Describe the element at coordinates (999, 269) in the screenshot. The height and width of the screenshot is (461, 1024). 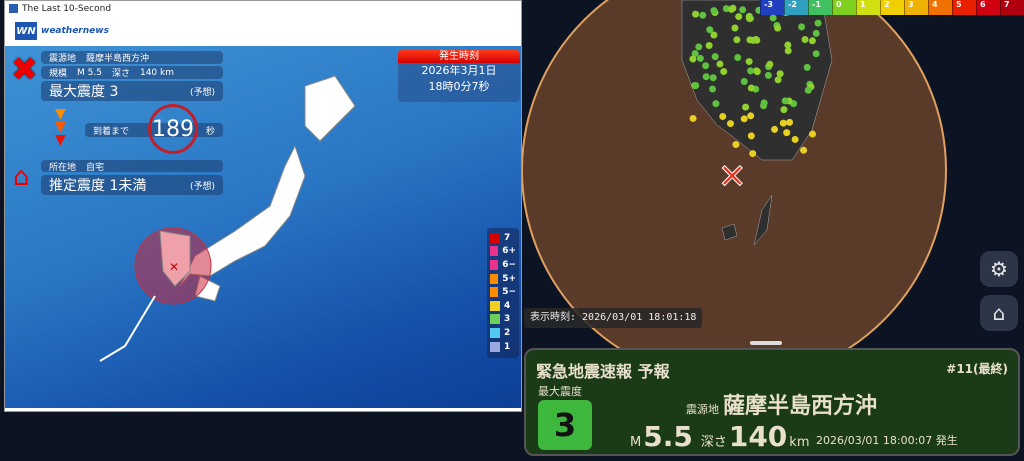
I see `settings-button: ⚙` at that location.